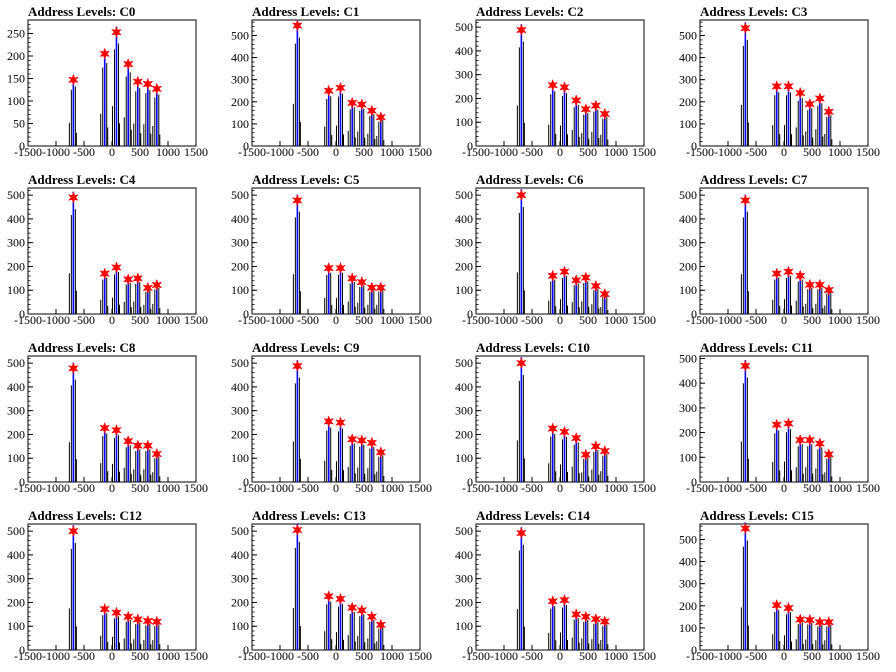 This screenshot has height=672, width=896. I want to click on plot-frame, so click(560, 587).